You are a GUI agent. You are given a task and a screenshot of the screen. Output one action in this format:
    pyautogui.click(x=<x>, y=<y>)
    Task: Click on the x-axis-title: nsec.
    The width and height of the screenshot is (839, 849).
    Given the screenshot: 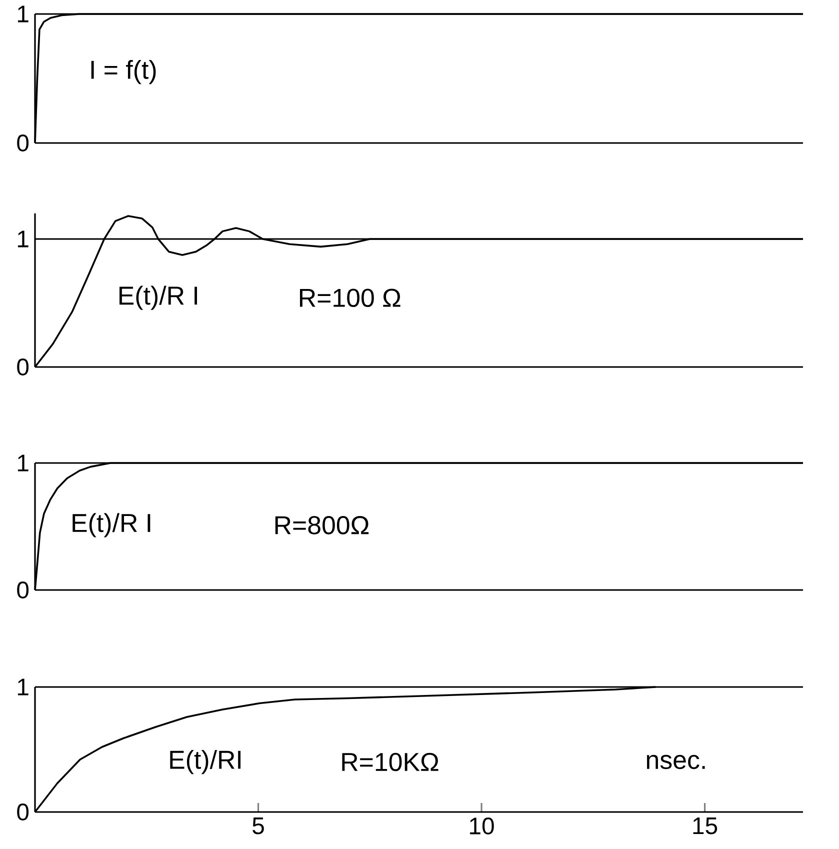 What is the action you would take?
    pyautogui.click(x=675, y=762)
    